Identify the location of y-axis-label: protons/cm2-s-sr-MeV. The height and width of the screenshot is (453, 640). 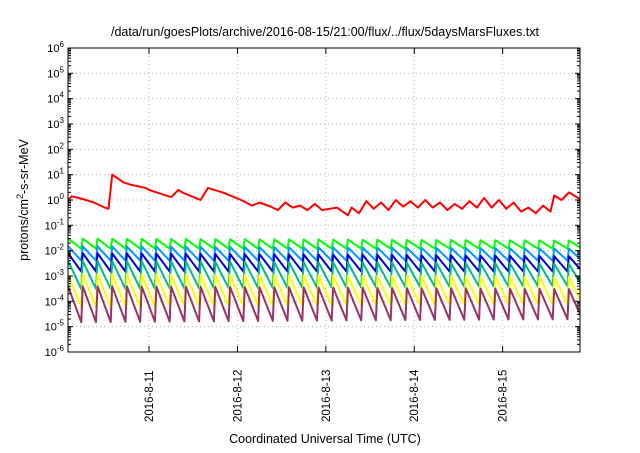
(23, 199).